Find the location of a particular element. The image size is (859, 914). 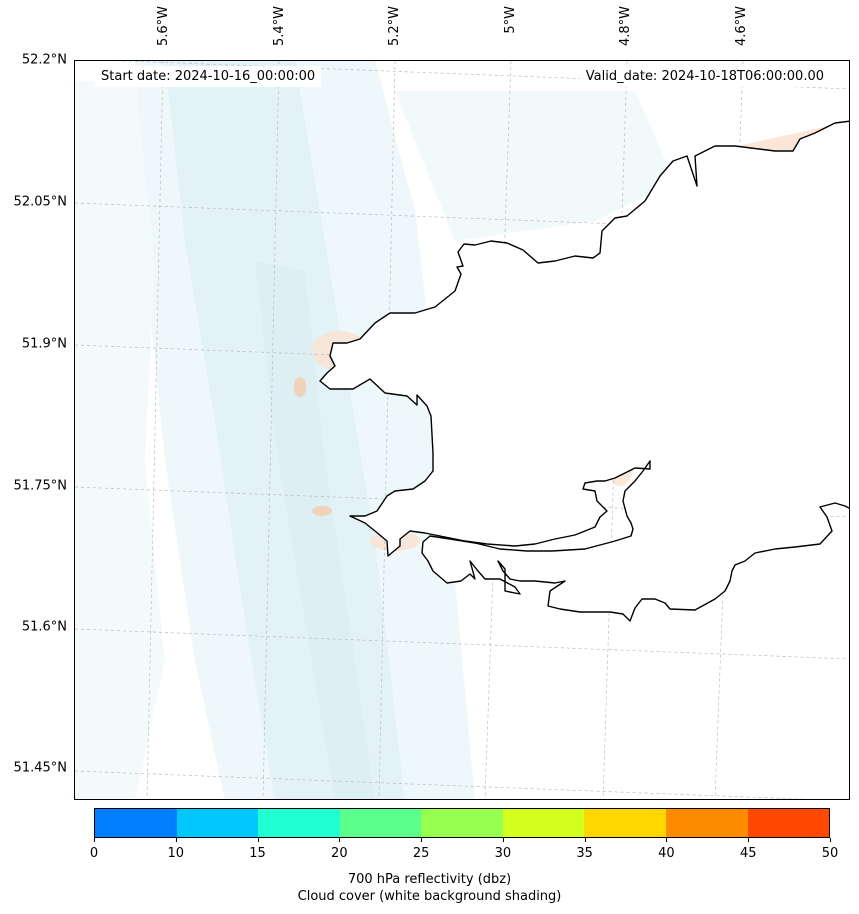

lon-label: 4.8°W is located at coordinates (625, 26).